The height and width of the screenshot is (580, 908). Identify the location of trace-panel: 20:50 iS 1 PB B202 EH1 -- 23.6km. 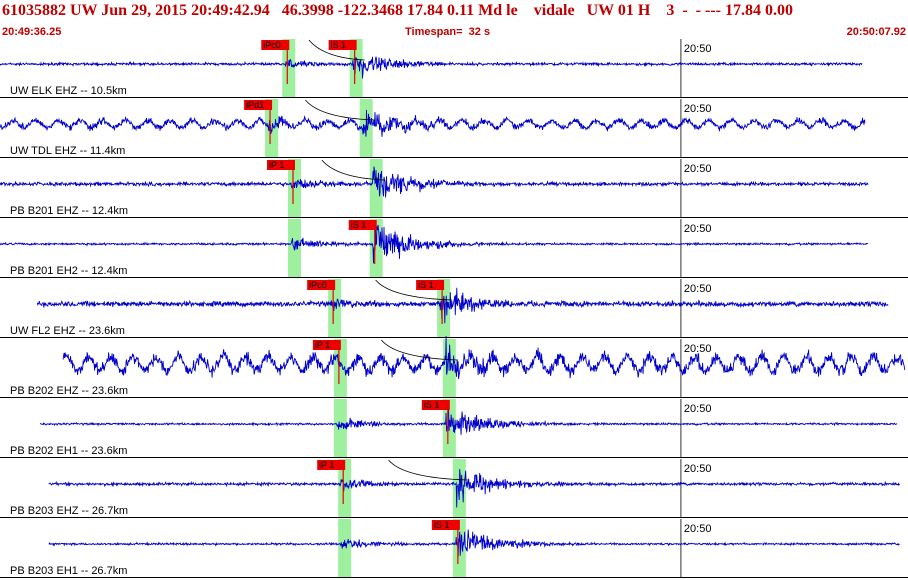
(454, 428).